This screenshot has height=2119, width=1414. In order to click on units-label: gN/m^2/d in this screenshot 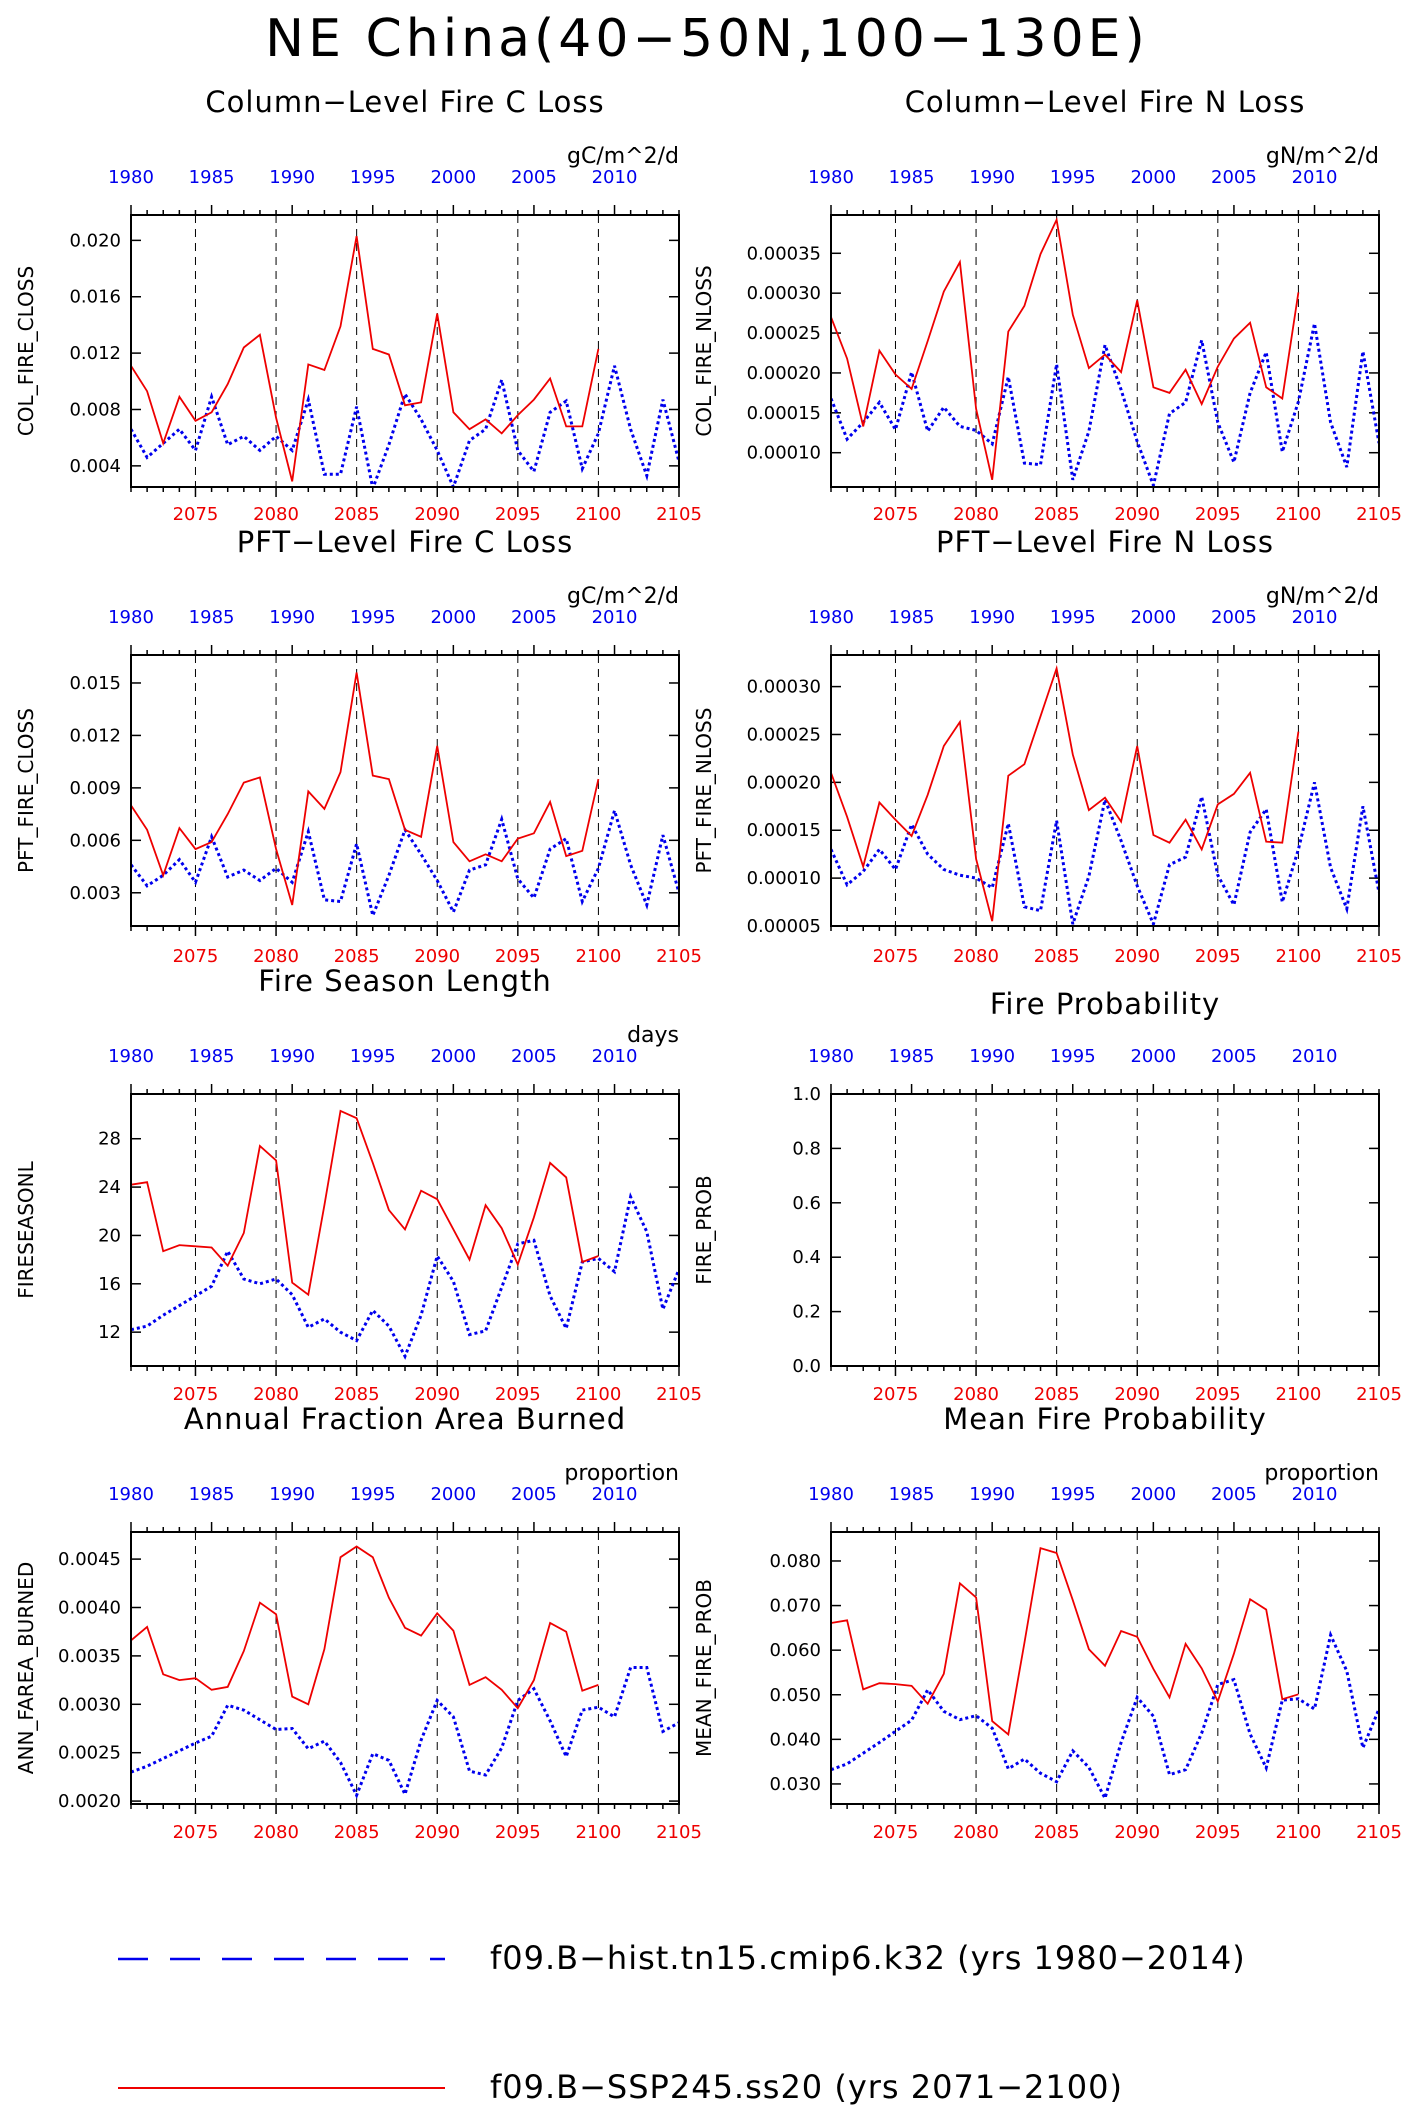, I will do `click(1322, 156)`.